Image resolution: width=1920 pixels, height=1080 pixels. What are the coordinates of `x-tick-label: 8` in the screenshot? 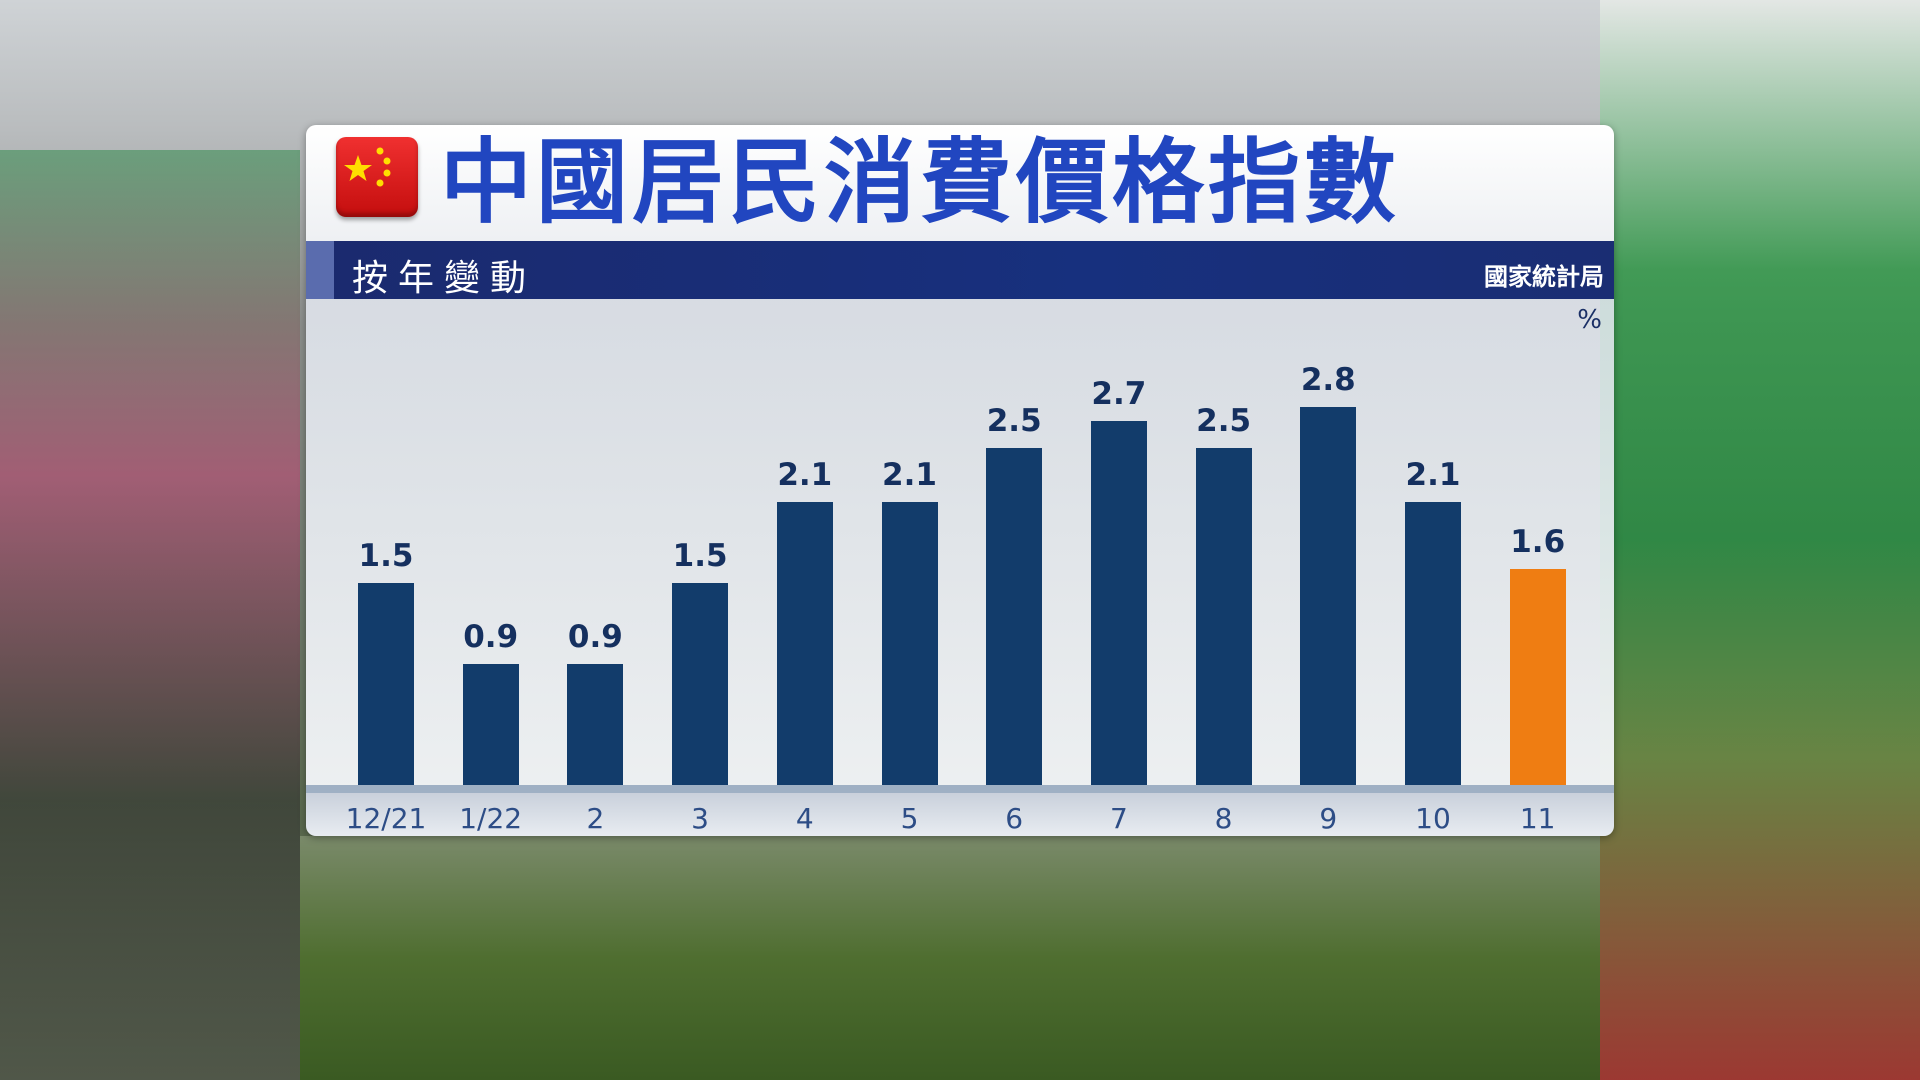 It's located at (1223, 818).